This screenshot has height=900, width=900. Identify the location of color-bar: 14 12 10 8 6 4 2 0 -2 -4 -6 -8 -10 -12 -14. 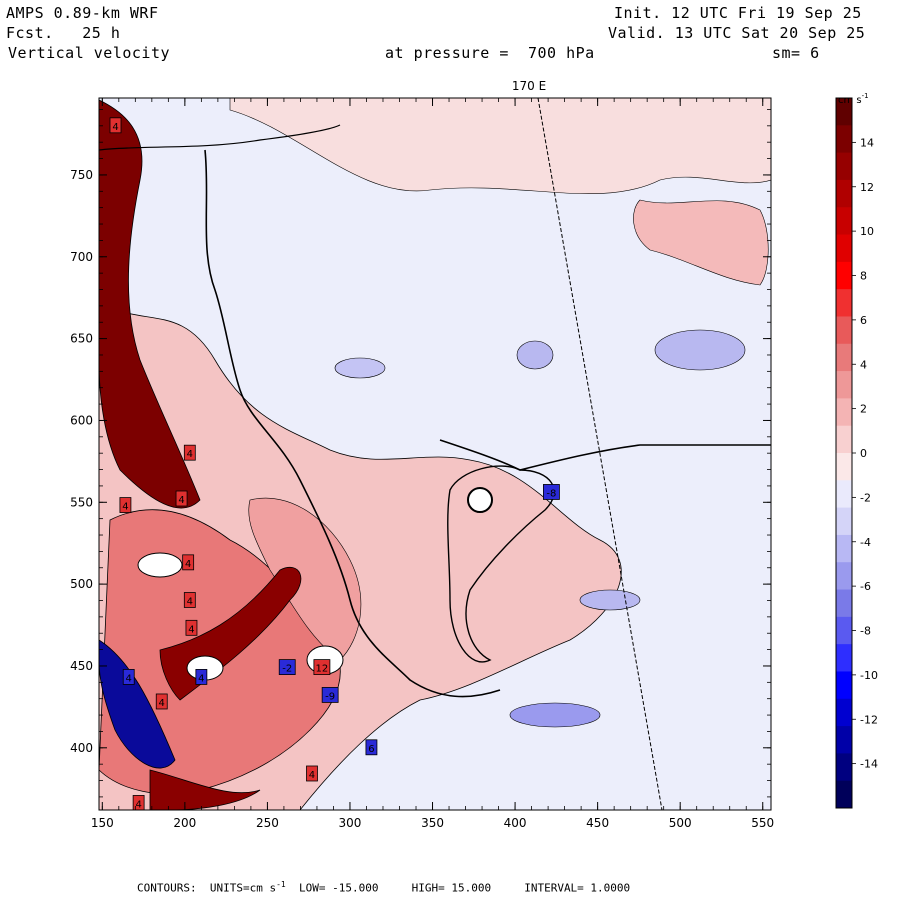
(856, 453).